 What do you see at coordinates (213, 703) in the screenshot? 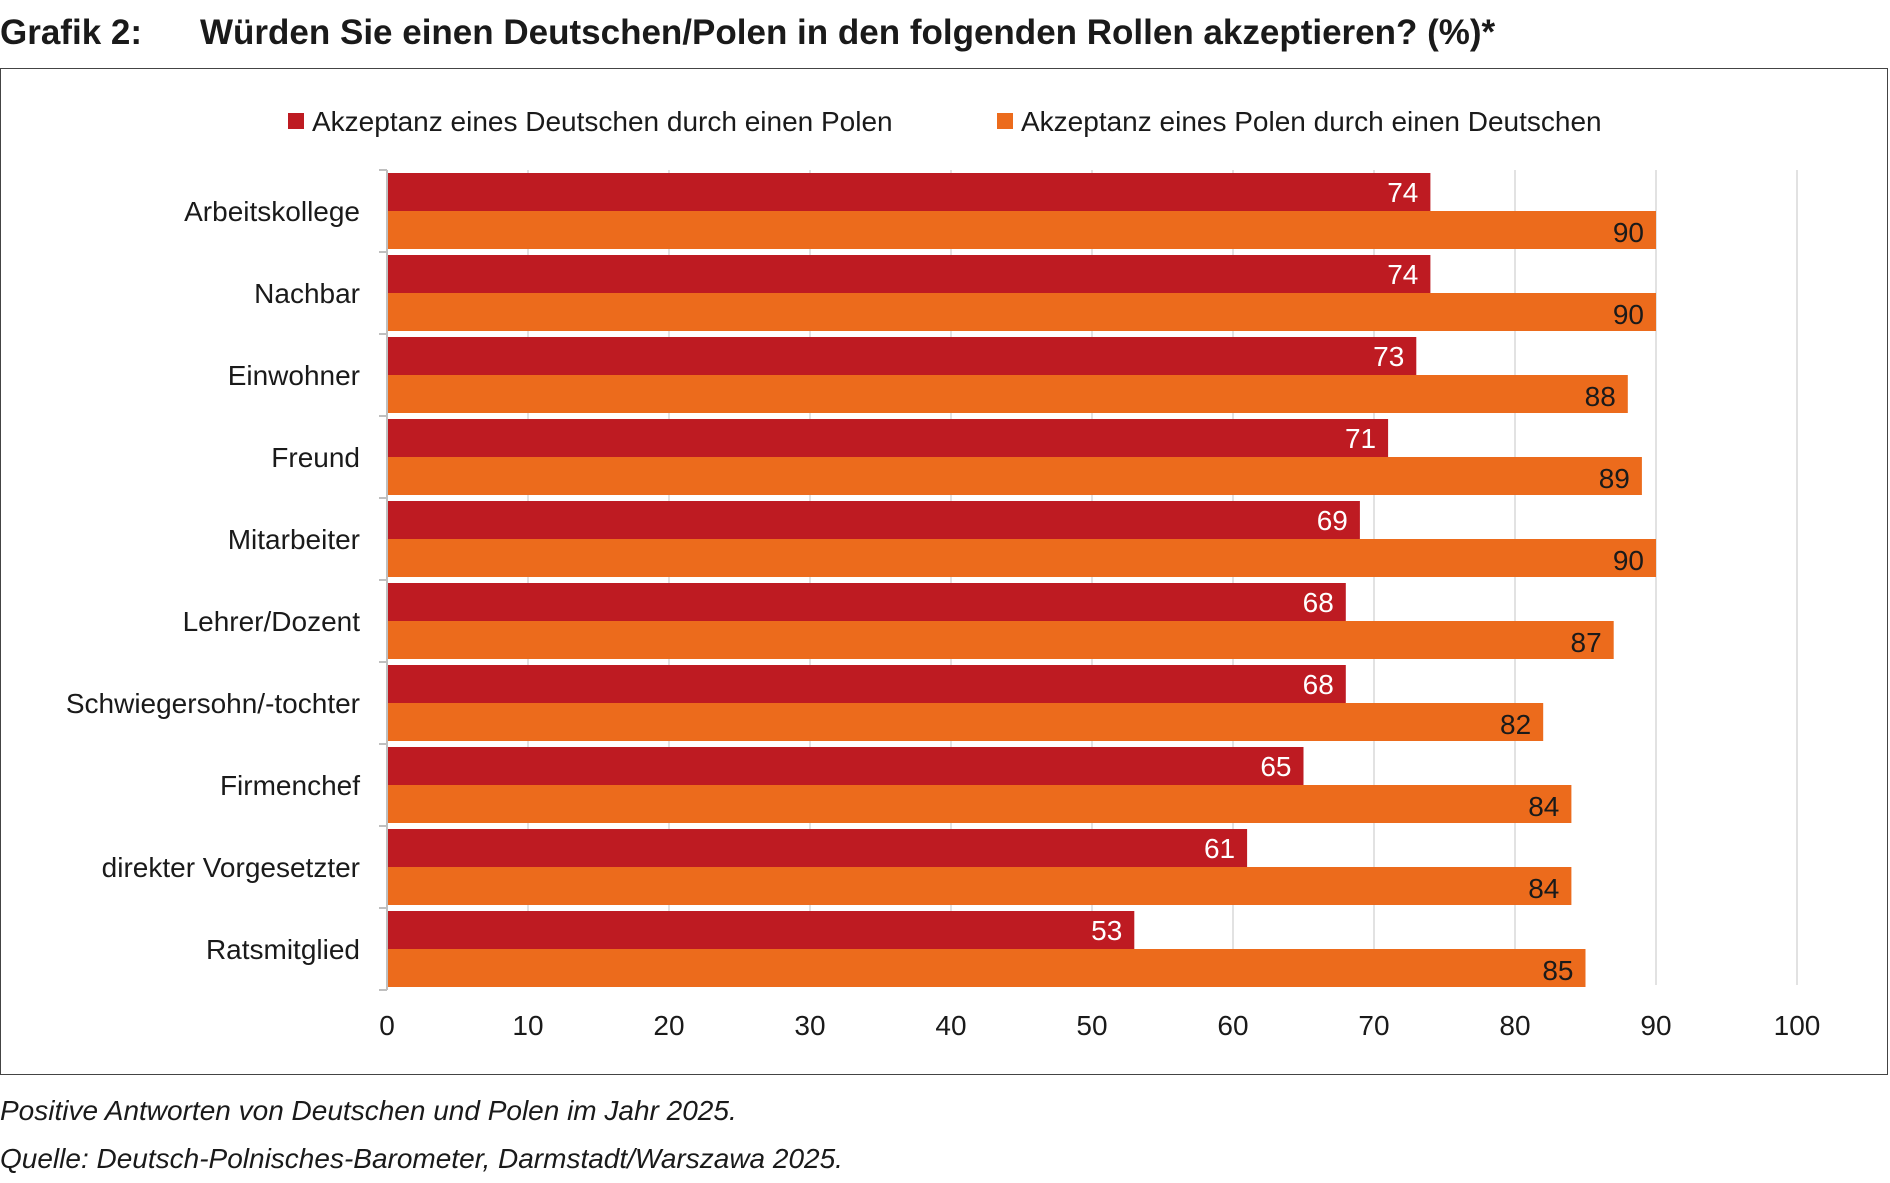
I see `category-label: Schwiegersohn/-tochter` at bounding box center [213, 703].